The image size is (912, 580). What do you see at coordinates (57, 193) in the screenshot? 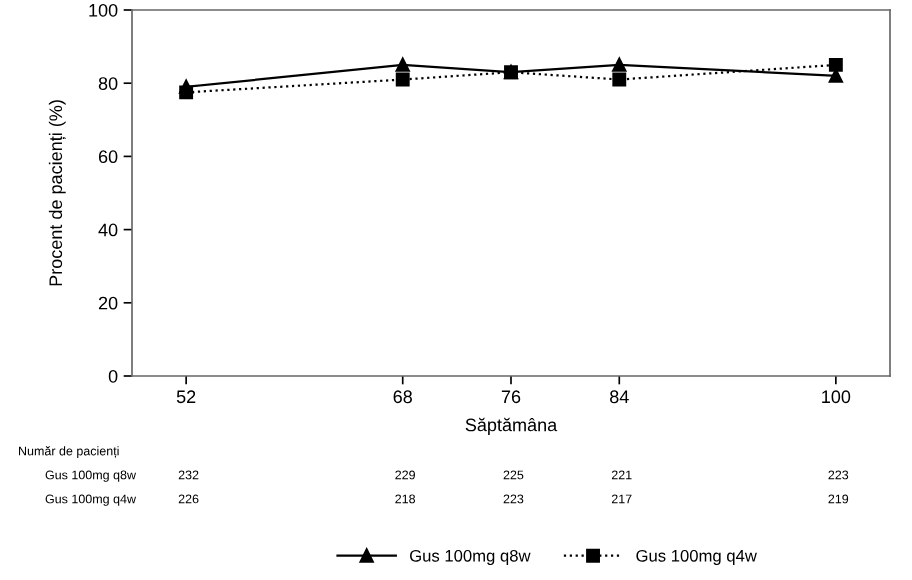
I see `y-axis-title: Procent de pacienți (%)` at bounding box center [57, 193].